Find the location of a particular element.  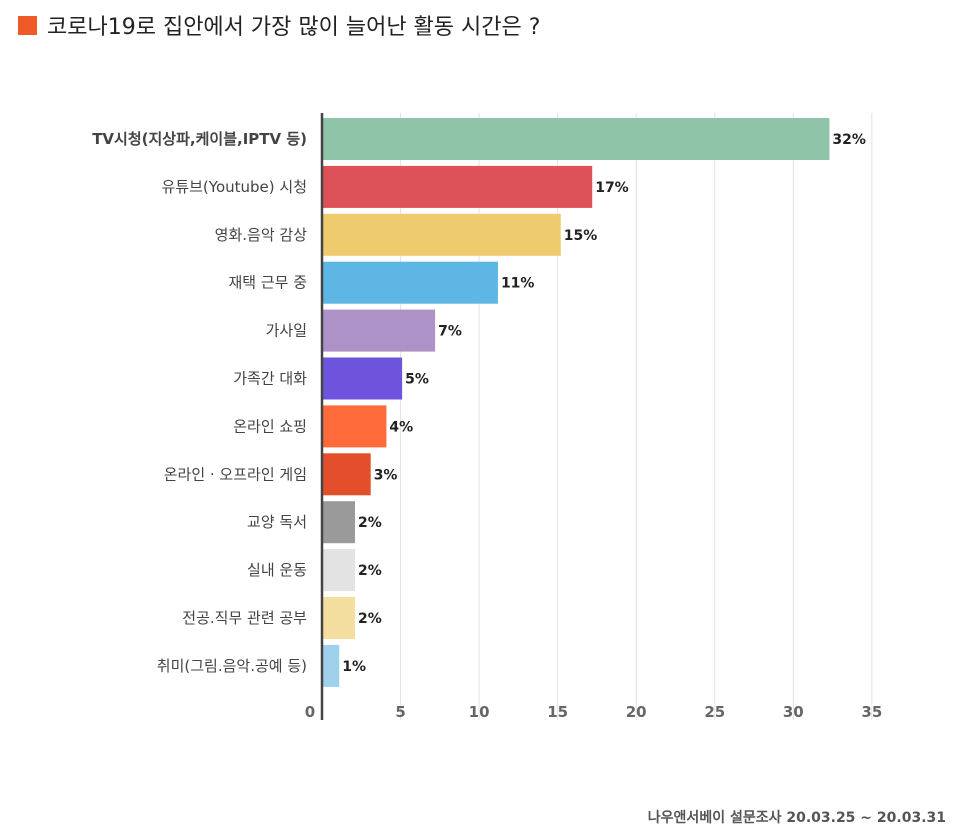

value-label: 17% is located at coordinates (612, 188).